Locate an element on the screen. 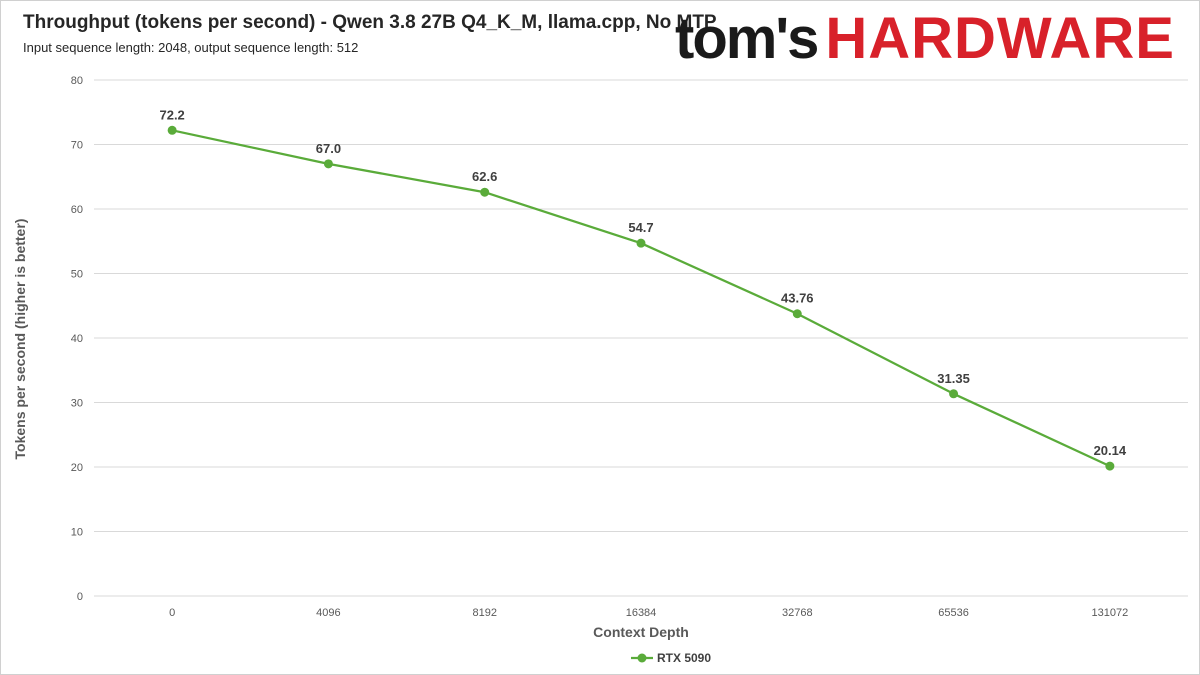 This screenshot has width=1200, height=675. data-label: 20.14 is located at coordinates (1110, 450).